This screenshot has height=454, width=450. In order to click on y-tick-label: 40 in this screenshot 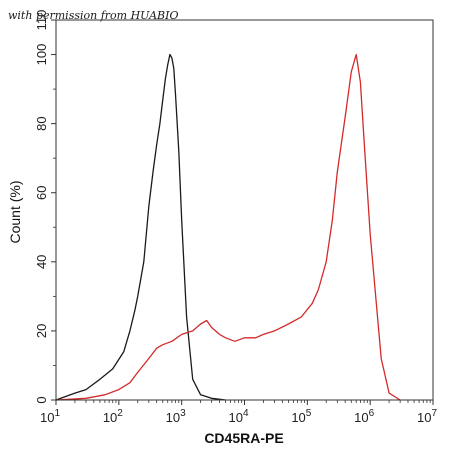, I will do `click(41, 262)`.